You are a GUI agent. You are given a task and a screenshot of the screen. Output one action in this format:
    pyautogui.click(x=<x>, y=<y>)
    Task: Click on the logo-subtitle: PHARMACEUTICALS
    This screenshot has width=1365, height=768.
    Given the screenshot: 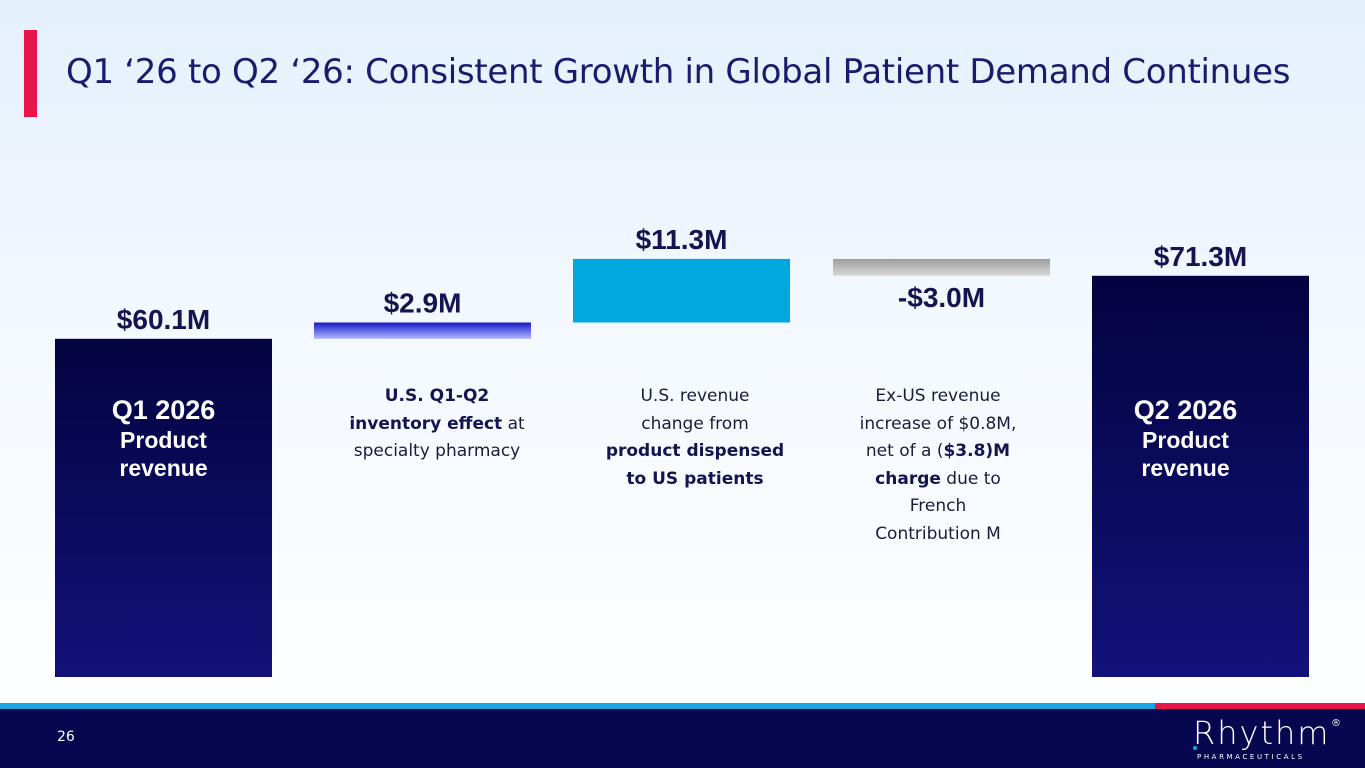 What is the action you would take?
    pyautogui.click(x=1251, y=757)
    